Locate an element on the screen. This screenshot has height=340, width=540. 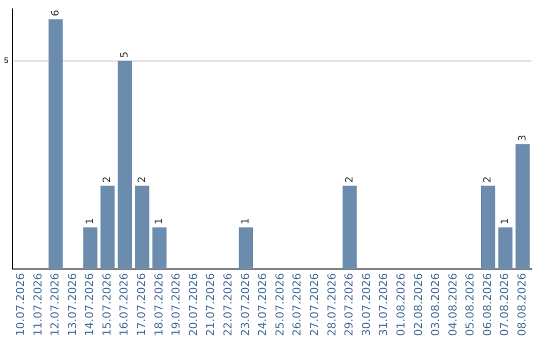
x-tick-label: 16.07.2026 is located at coordinates (124, 304).